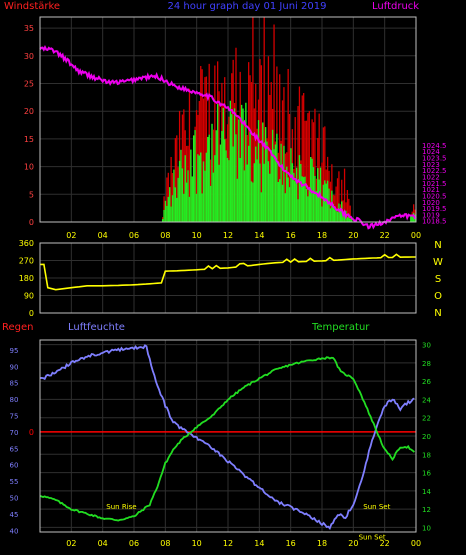 The image size is (466, 555). Describe the element at coordinates (26, 243) in the screenshot. I see `direction-y-tick: 360` at that location.